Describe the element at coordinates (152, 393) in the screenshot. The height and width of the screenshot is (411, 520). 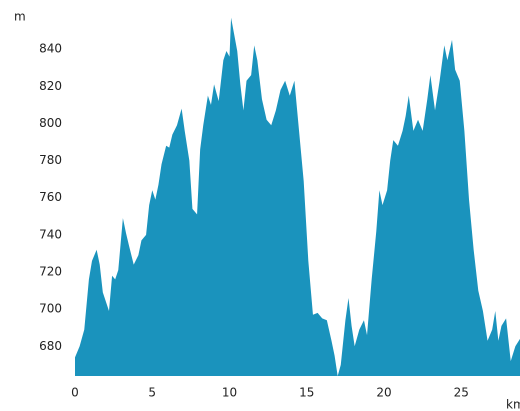
I see `x-tick-label: 5` at that location.